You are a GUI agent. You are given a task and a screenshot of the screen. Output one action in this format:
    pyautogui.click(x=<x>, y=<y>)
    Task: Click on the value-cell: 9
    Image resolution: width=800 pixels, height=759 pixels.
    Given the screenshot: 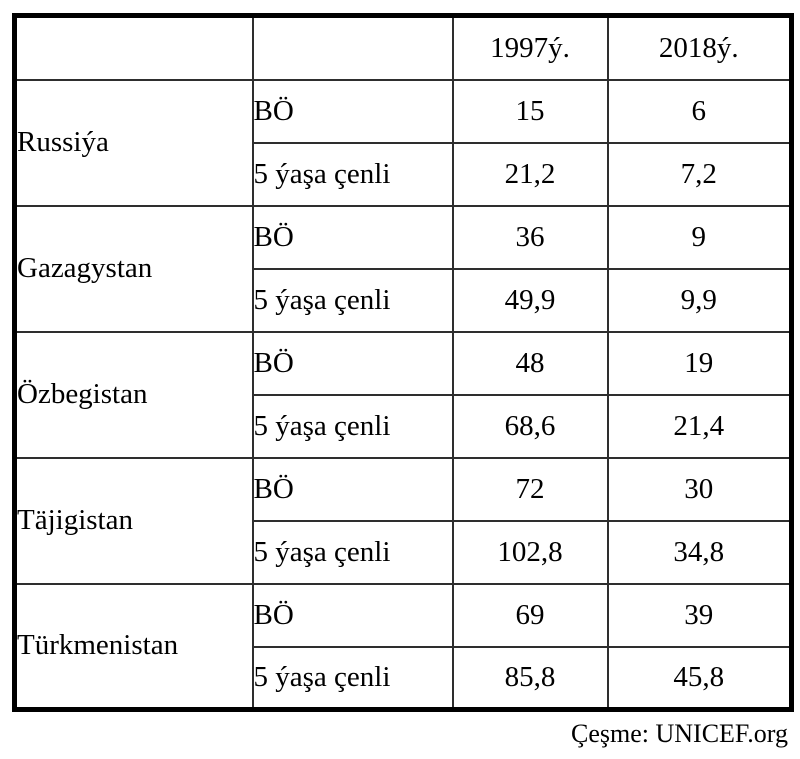 What is the action you would take?
    pyautogui.click(x=699, y=237)
    